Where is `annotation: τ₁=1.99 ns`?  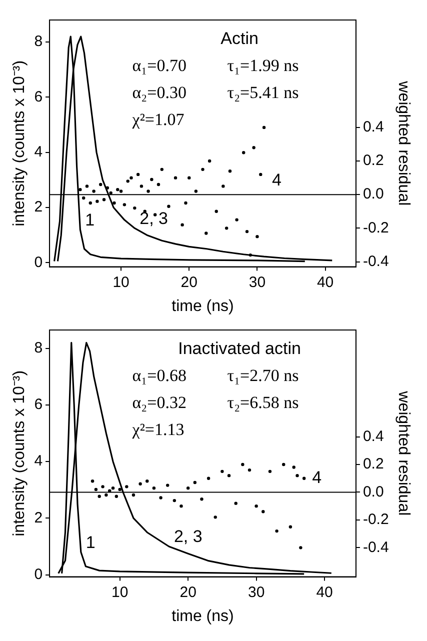
annotation: τ₁=1.99 ns is located at coordinates (263, 65).